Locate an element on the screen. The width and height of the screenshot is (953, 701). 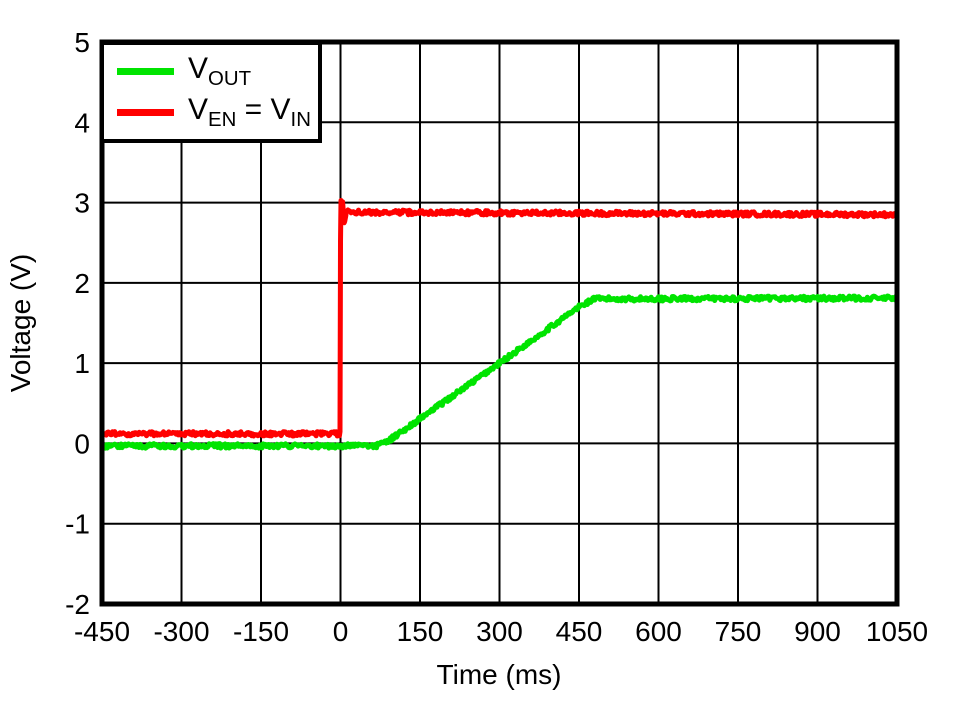
y-tick-label: -1 is located at coordinates (77, 524).